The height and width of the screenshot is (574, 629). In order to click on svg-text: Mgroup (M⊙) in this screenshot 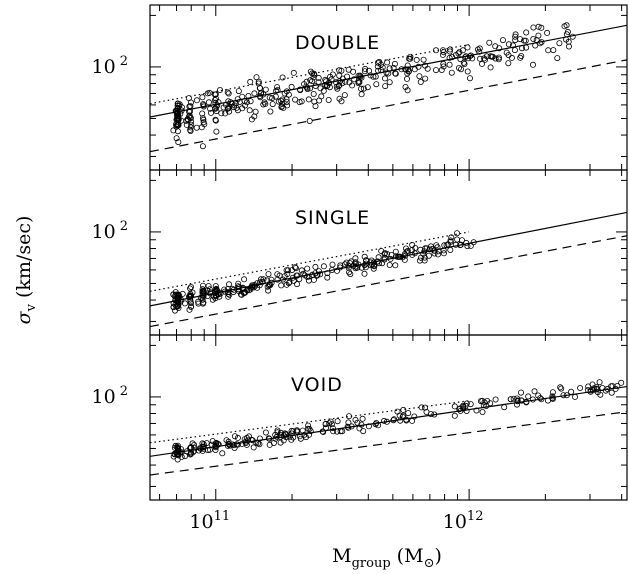, I will do `click(387, 558)`.